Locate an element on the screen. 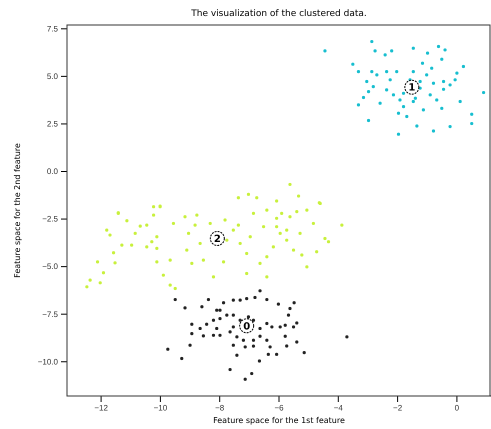 The width and height of the screenshot is (491, 429). y-tick-label: 0.0 is located at coordinates (52, 171).